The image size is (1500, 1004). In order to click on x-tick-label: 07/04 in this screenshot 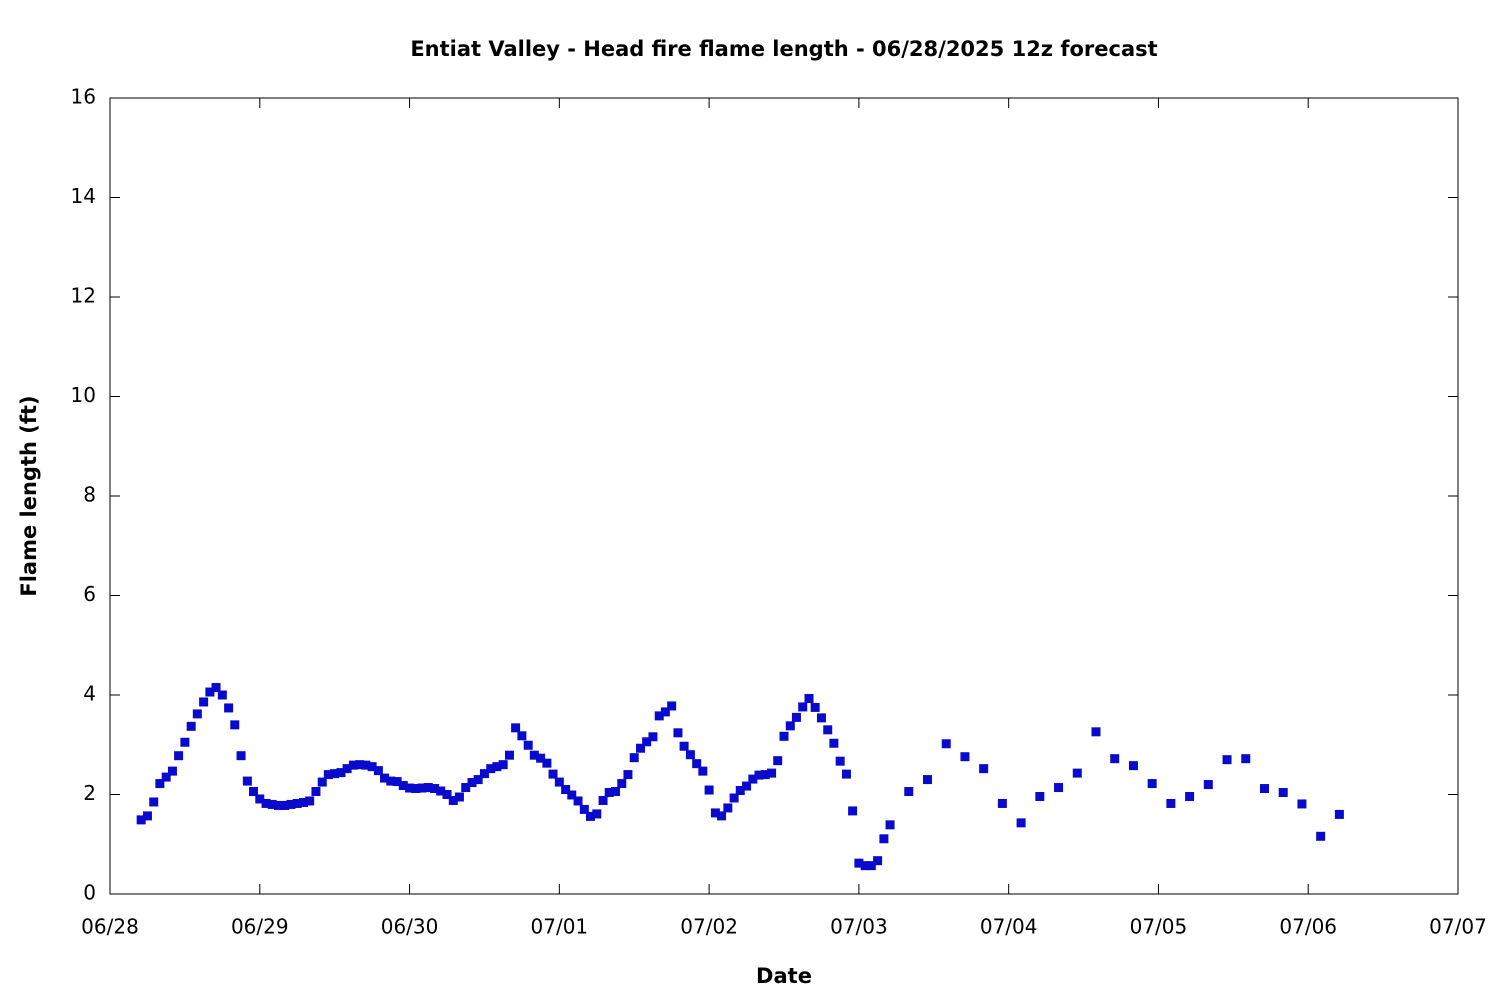, I will do `click(1009, 927)`.